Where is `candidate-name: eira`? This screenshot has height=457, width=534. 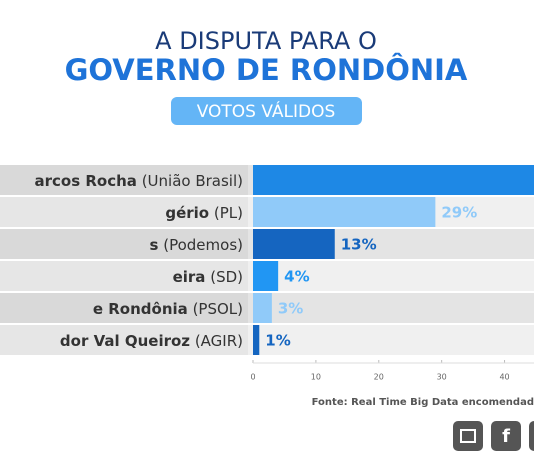
candidate-name: eira is located at coordinates (189, 277).